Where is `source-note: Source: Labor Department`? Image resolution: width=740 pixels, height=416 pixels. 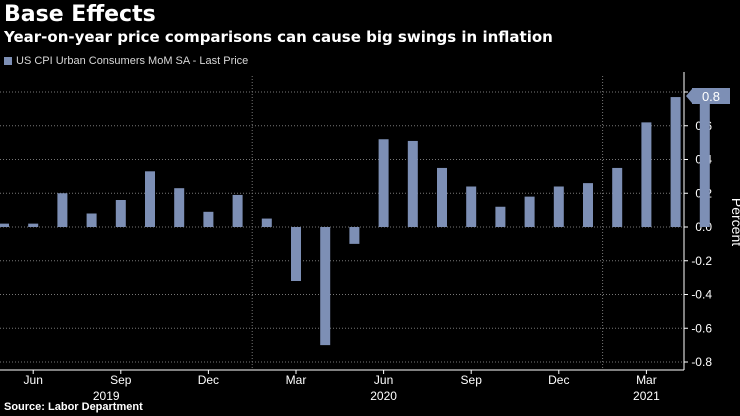 source-note: Source: Labor Department is located at coordinates (73, 407).